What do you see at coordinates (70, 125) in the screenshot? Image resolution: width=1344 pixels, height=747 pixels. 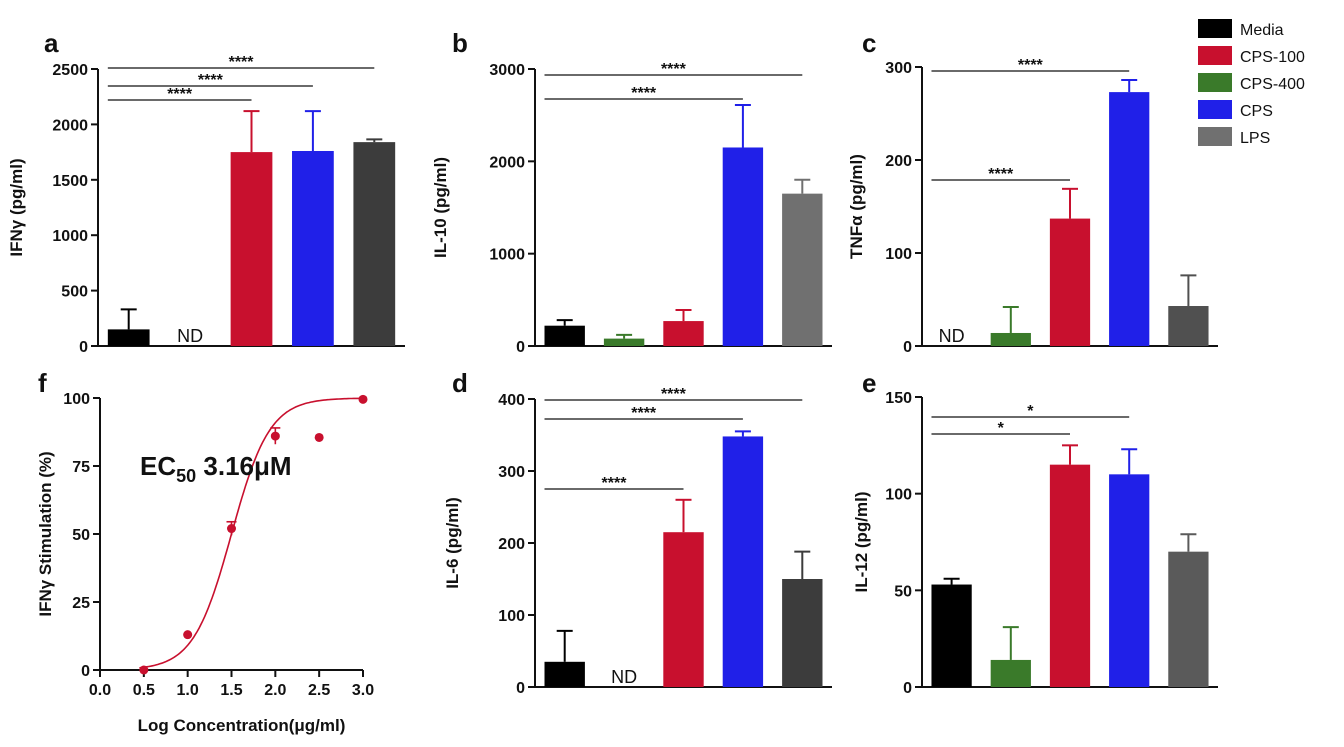 I see `panel-a-y-tick-label: 2000` at bounding box center [70, 125].